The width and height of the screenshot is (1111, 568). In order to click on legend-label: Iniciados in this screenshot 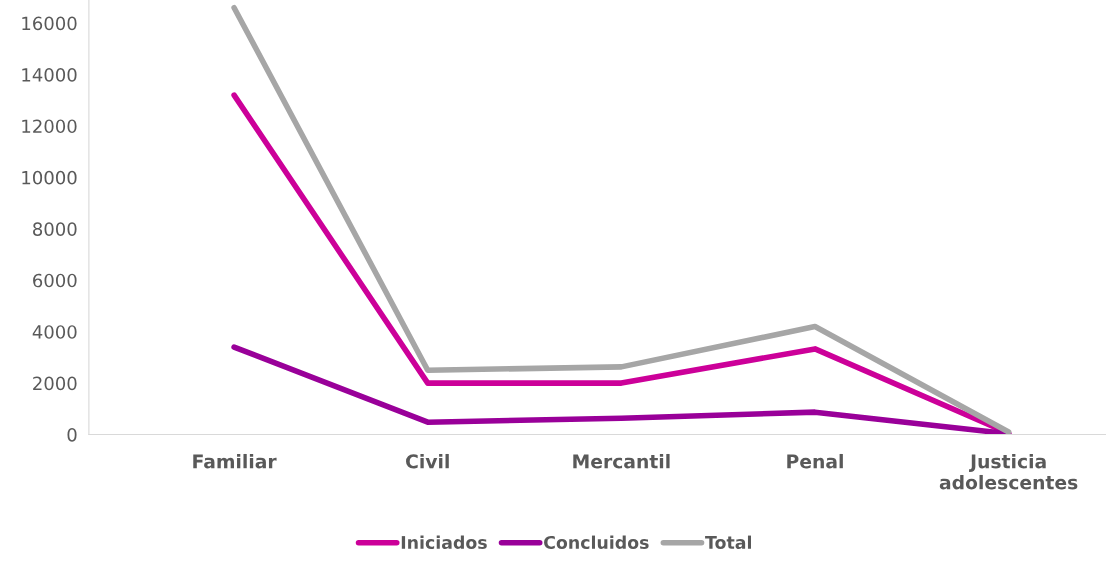, I will do `click(444, 542)`.